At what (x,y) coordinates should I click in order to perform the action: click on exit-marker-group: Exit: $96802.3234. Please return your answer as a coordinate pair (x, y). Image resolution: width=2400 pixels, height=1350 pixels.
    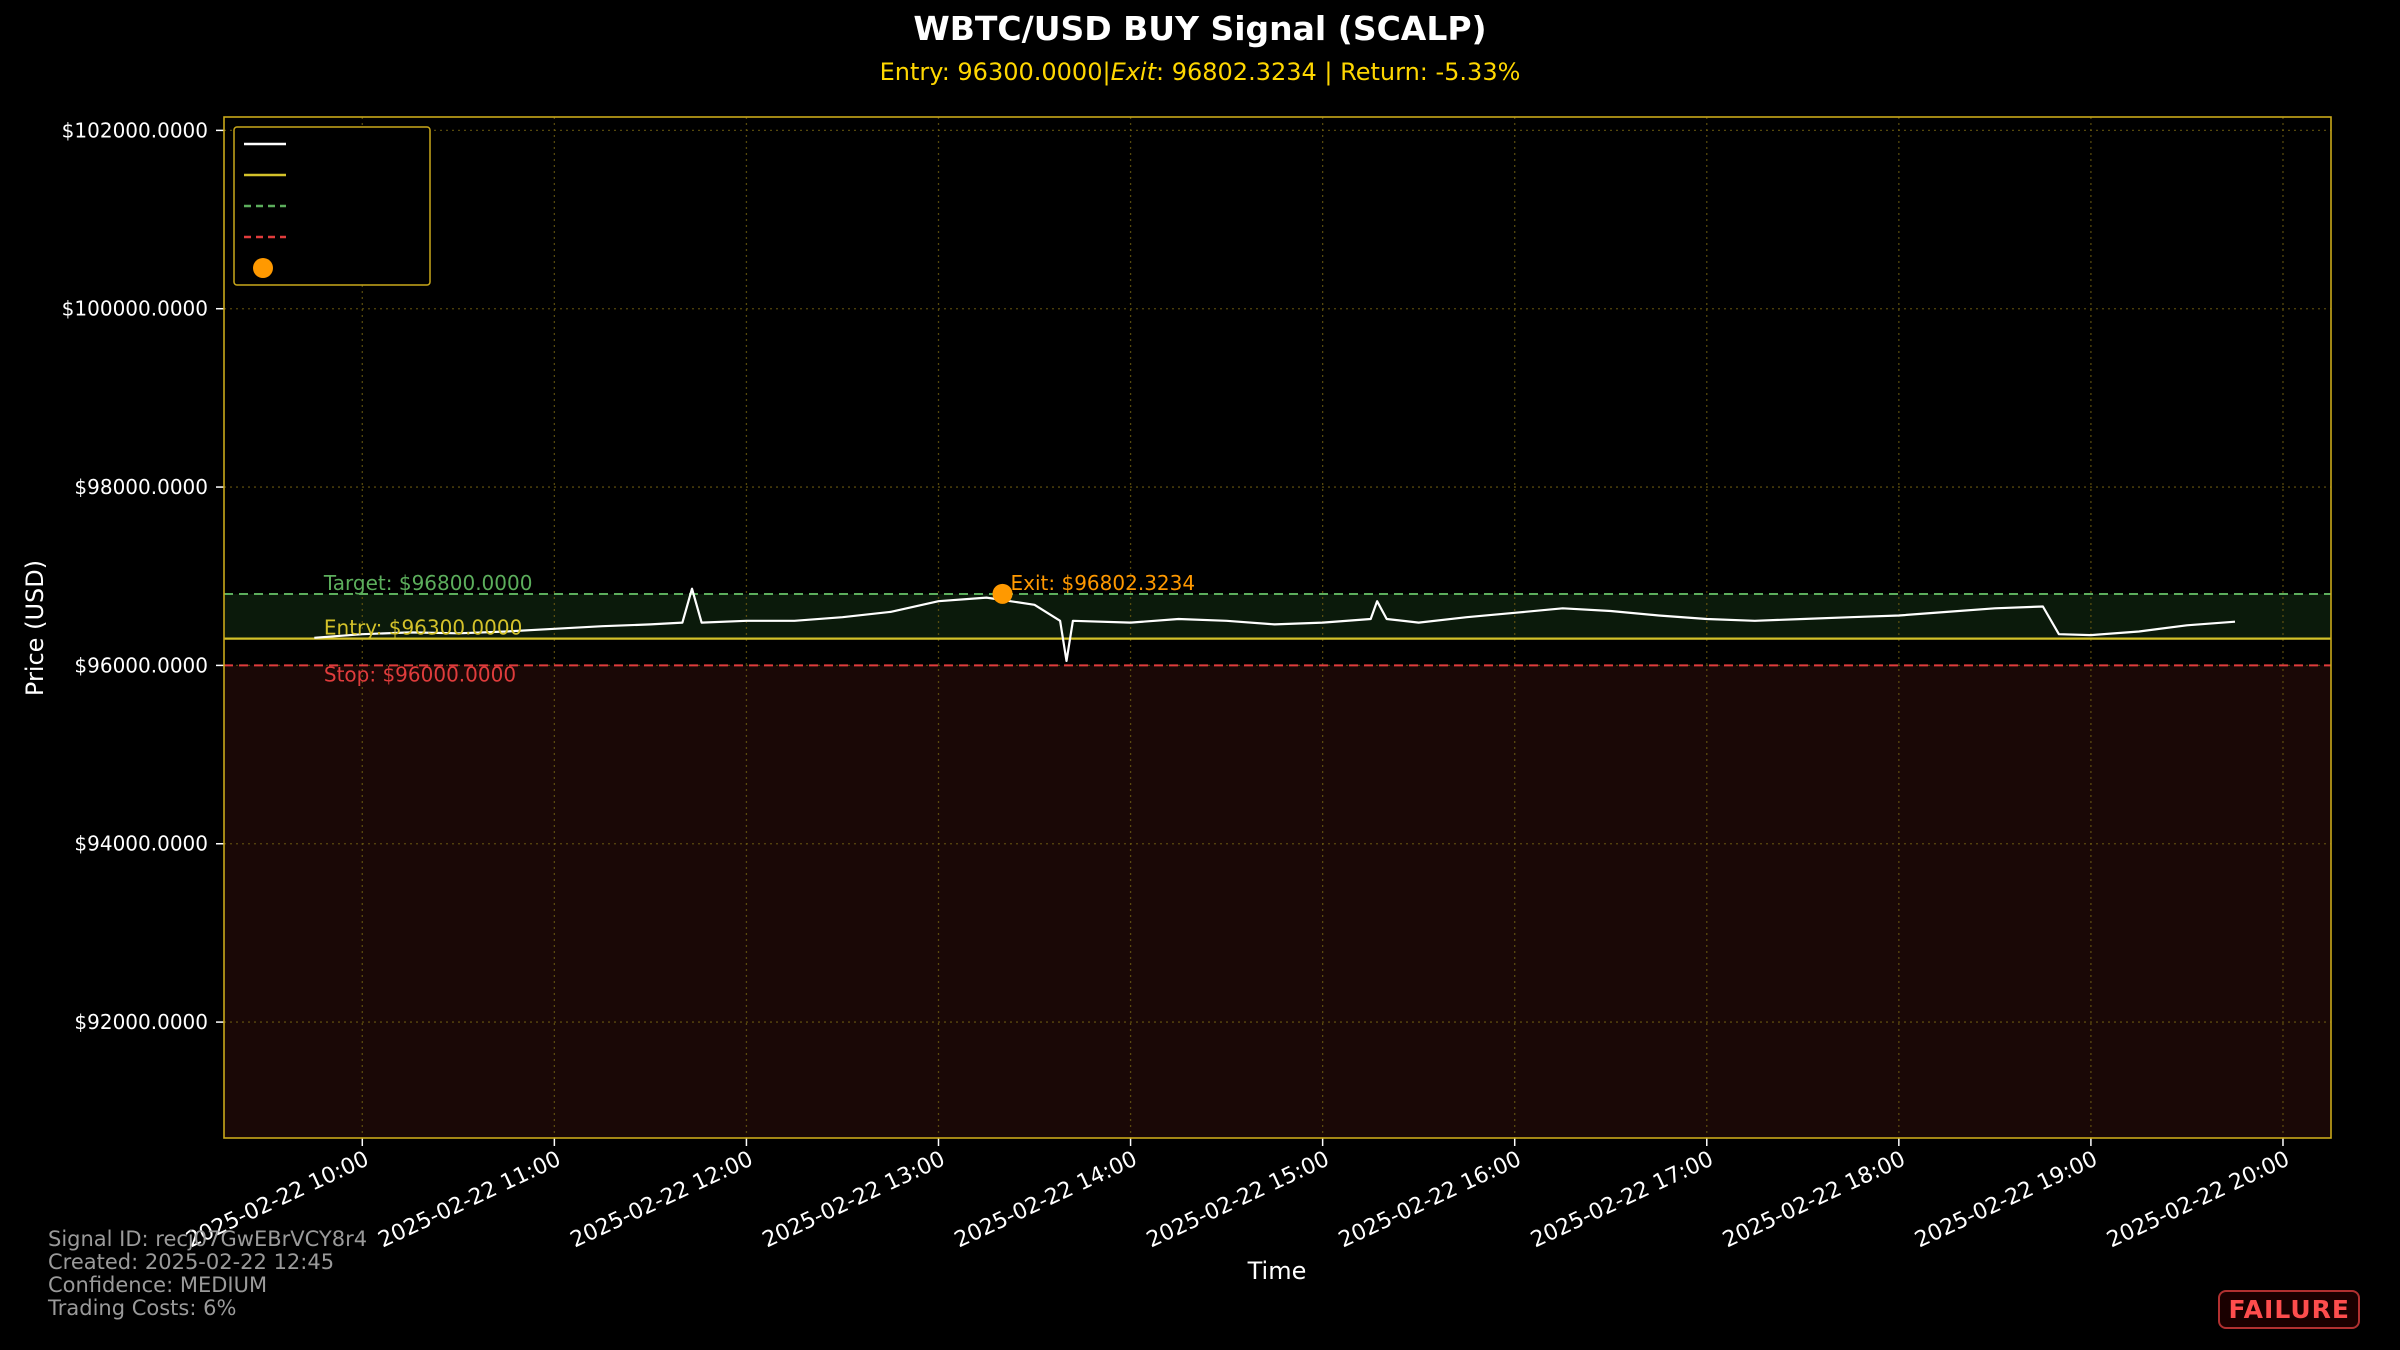
    Looking at the image, I should click on (1094, 587).